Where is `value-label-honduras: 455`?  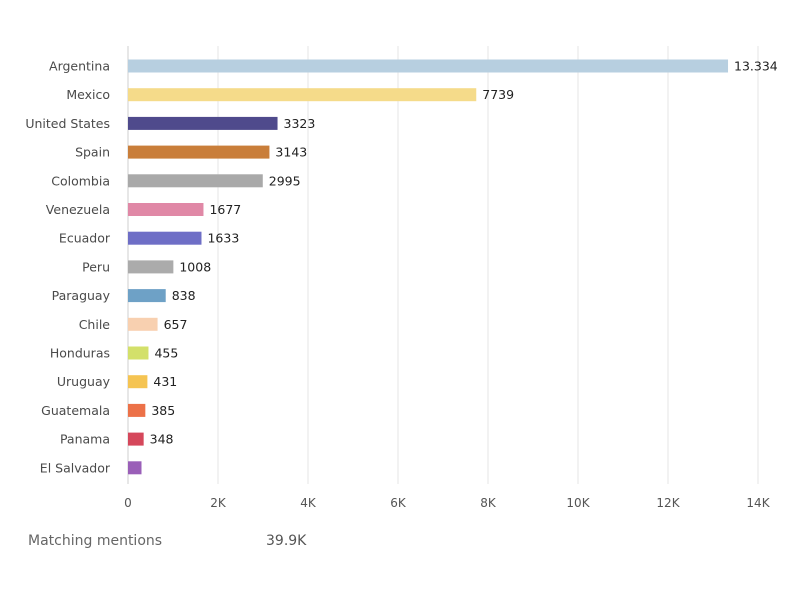
value-label-honduras: 455 is located at coordinates (166, 353).